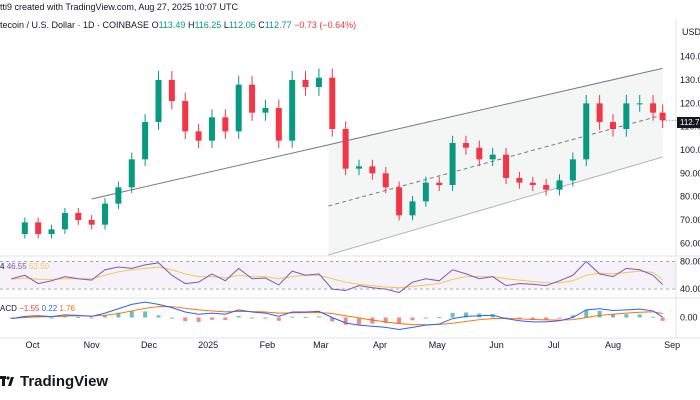 The width and height of the screenshot is (700, 400). Describe the element at coordinates (495, 206) in the screenshot. I see `channel-lower-line` at that location.